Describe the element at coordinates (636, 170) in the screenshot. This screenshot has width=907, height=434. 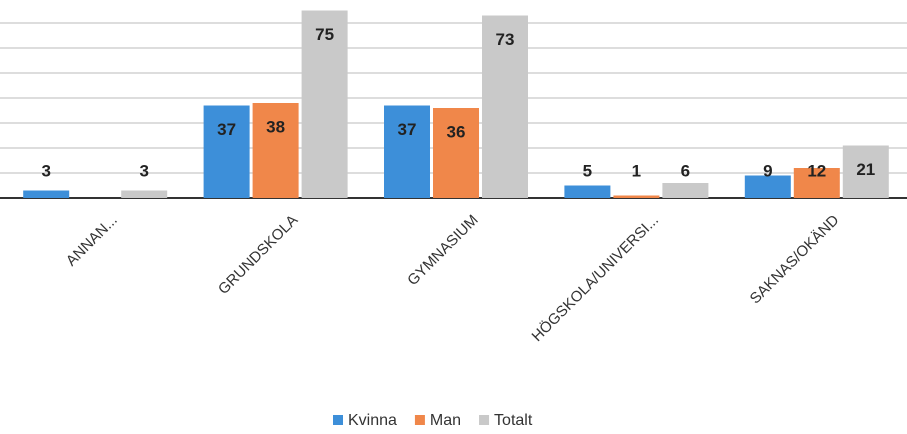
I see `data-label: 1` at that location.